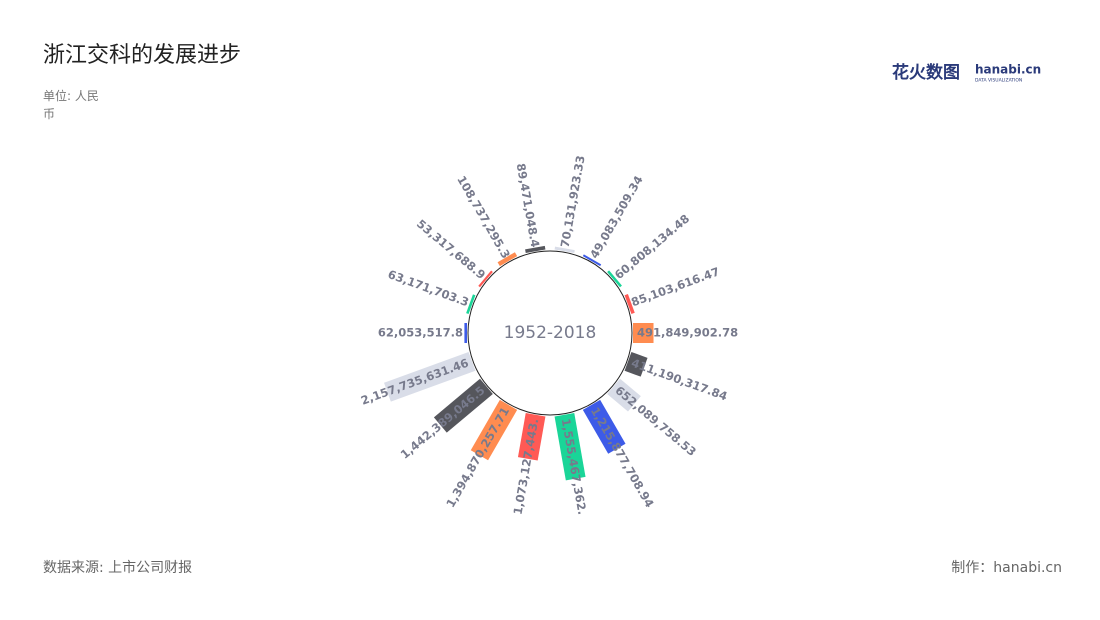 This screenshot has height=620, width=1100. What do you see at coordinates (966, 73) in the screenshot?
I see `logo: 花火数图 hanabi.cn DATA VISUALIZATION` at bounding box center [966, 73].